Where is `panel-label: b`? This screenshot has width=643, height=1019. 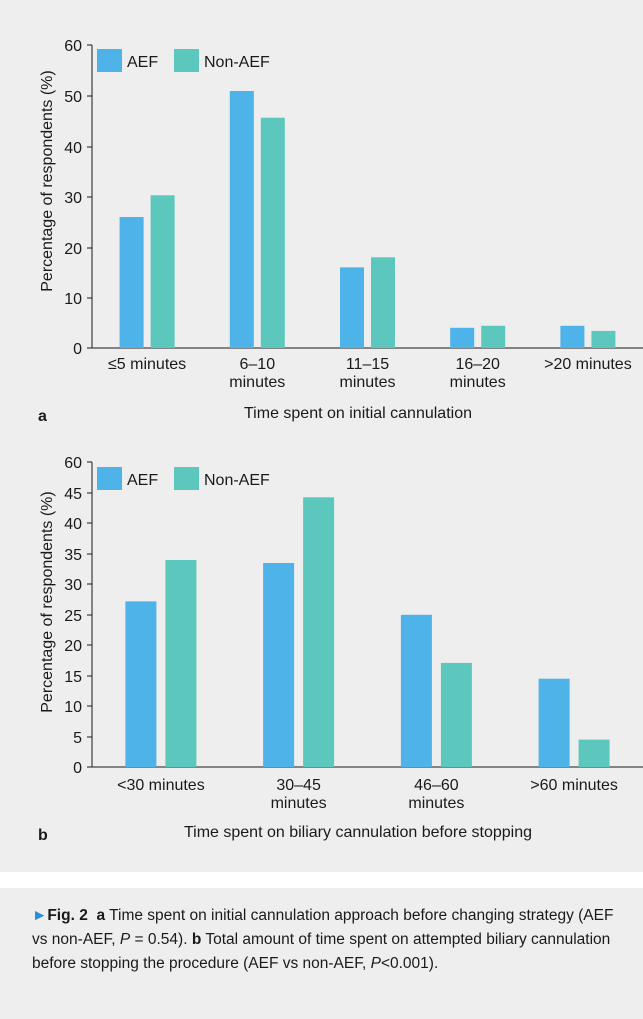
panel-label: b is located at coordinates (43, 835).